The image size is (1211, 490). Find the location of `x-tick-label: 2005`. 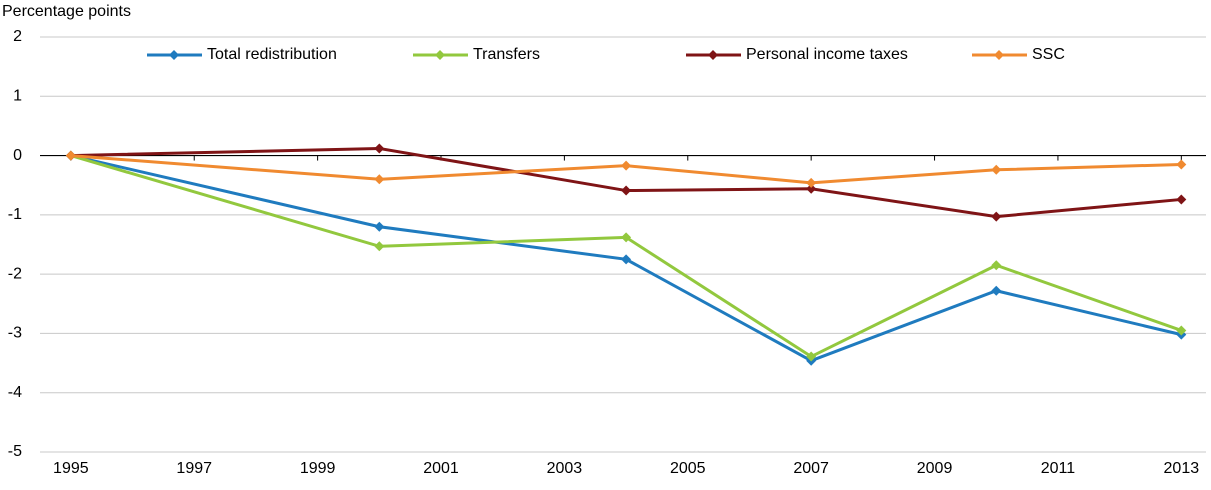

x-tick-label: 2005 is located at coordinates (688, 468).